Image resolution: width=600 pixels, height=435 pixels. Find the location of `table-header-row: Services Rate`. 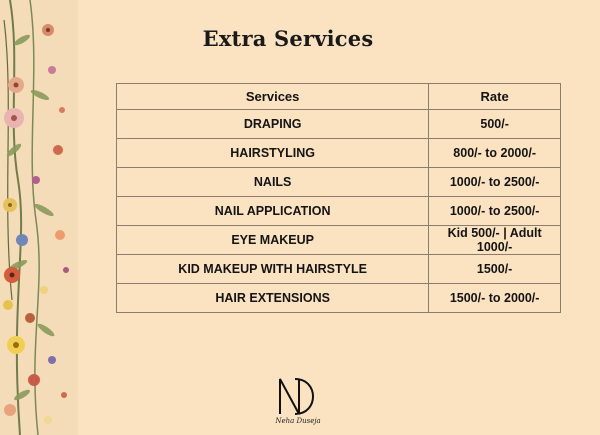

table-header-row: Services Rate is located at coordinates (338, 96).